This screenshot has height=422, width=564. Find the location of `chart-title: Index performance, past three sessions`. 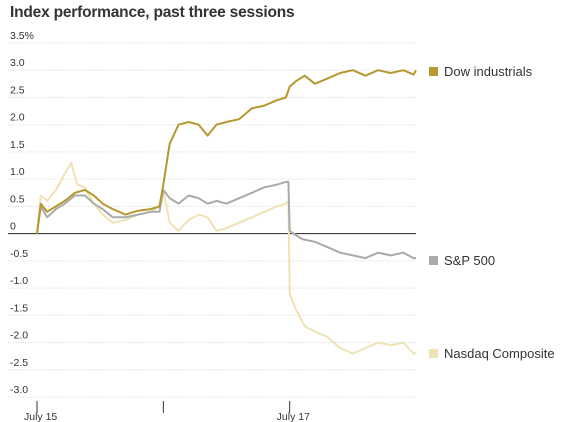

chart-title: Index performance, past three sessions is located at coordinates (152, 12).